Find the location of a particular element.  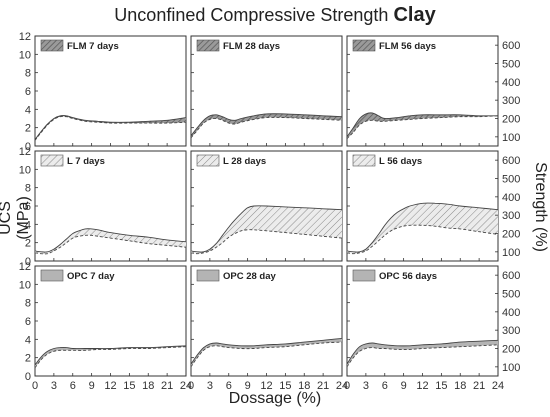

y-axis-label-right: Strength (%) is located at coordinates (540, 207).